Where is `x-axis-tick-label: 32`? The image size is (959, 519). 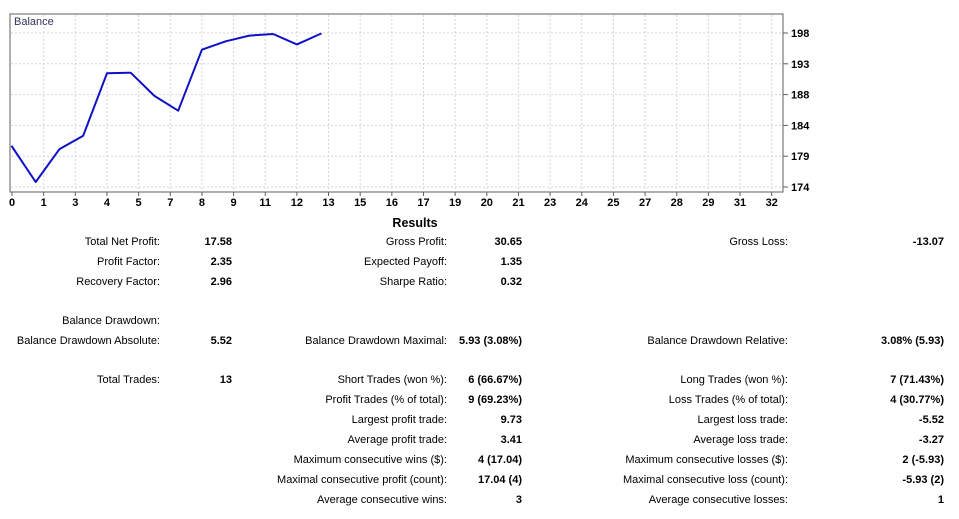
x-axis-tick-label: 32 is located at coordinates (772, 203).